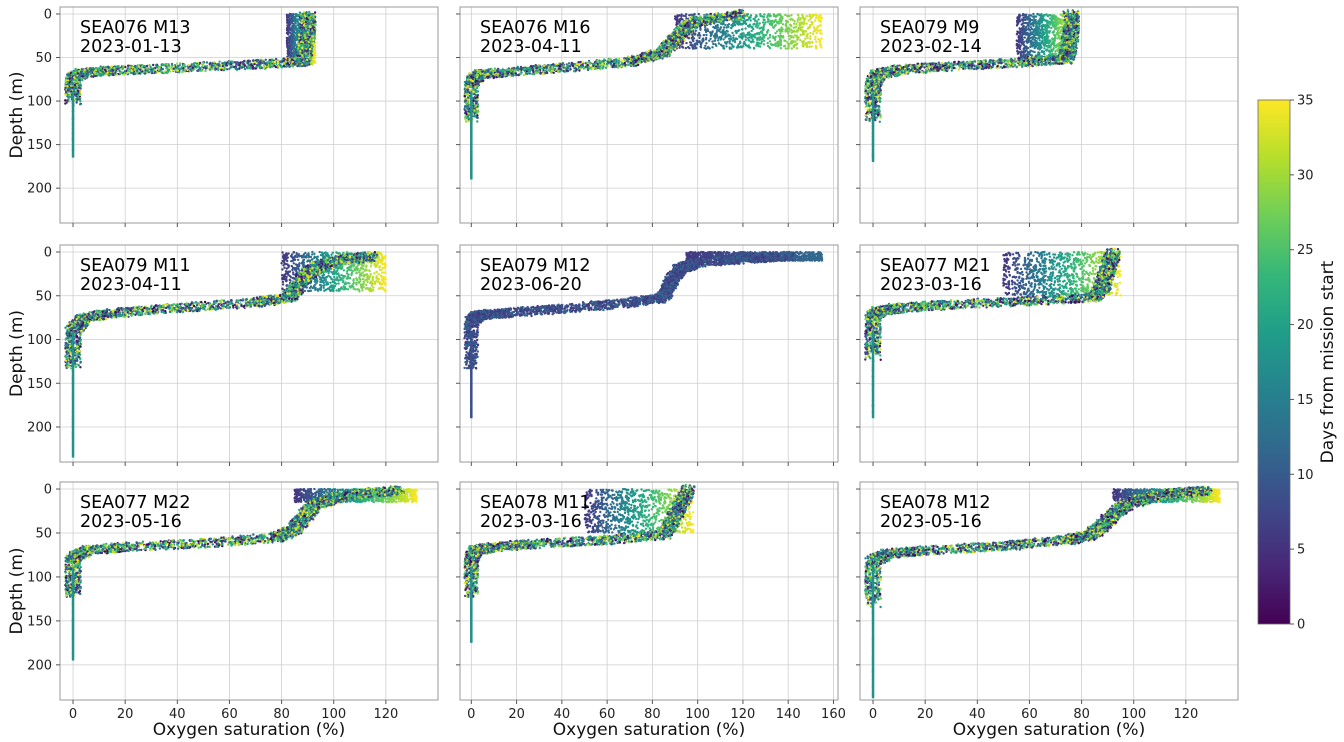 This screenshot has height=742, width=1344. I want to click on y-tick-label: 100, so click(39, 102).